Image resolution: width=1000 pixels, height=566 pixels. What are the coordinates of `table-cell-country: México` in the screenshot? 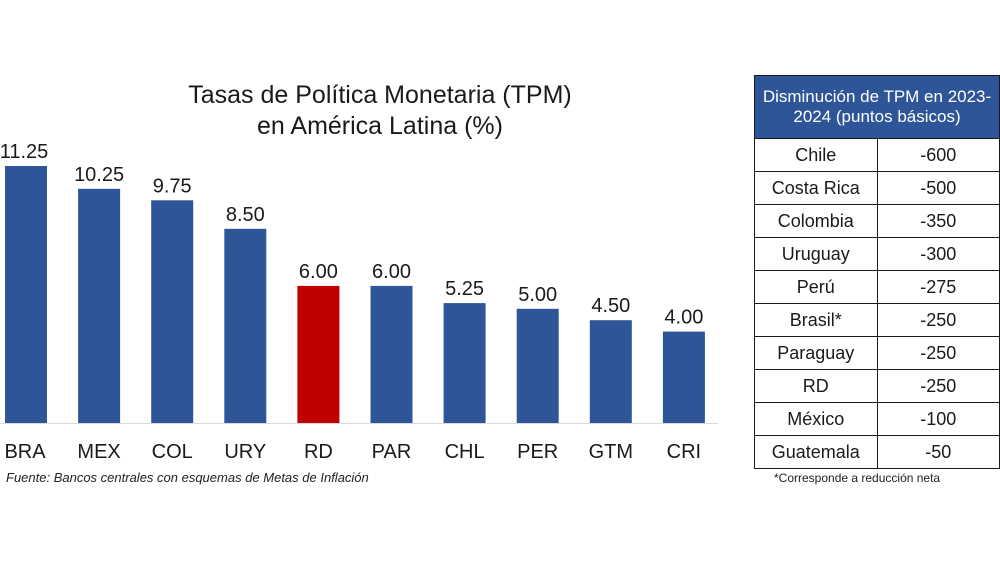 It's located at (816, 419).